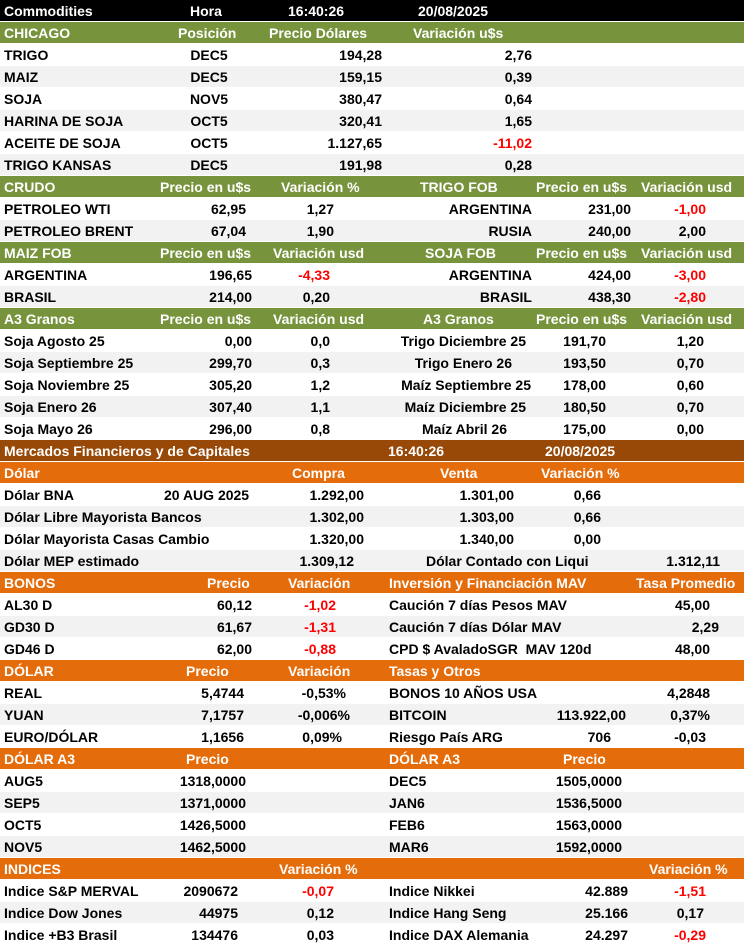  What do you see at coordinates (518, 99) in the screenshot?
I see `commodity-variation: 0,64` at bounding box center [518, 99].